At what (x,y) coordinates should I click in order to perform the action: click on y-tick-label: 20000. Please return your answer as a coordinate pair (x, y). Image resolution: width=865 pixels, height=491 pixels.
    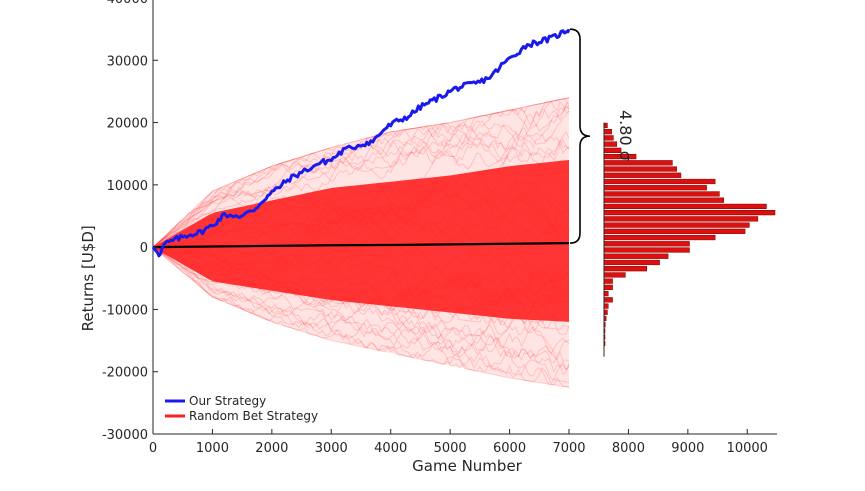
    Looking at the image, I should click on (127, 124).